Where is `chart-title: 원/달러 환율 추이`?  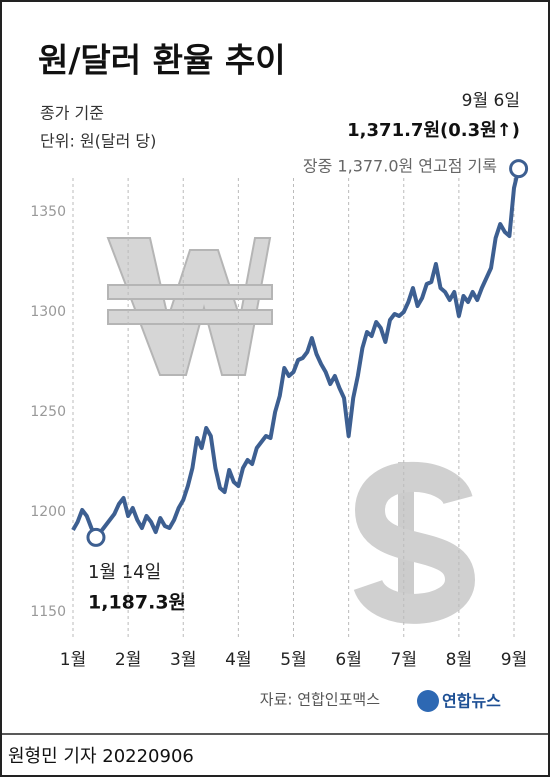 chart-title: 원/달러 환율 추이 is located at coordinates (162, 60).